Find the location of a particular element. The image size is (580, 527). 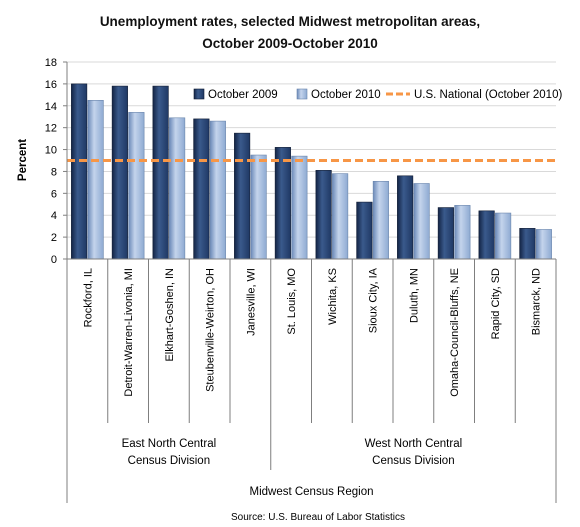

y-axis-title: Percent is located at coordinates (23, 160).